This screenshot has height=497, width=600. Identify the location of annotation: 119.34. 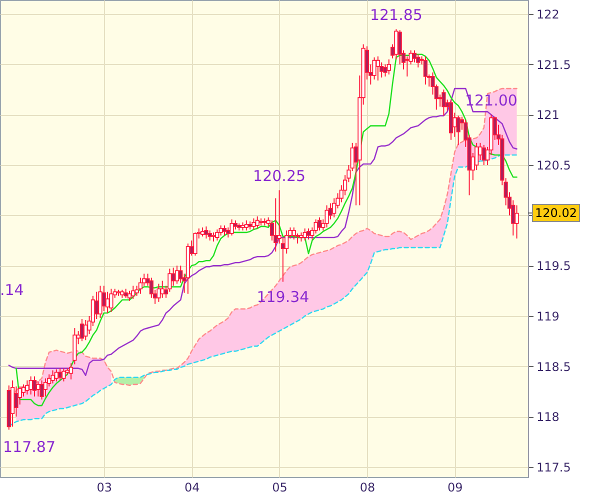
(283, 297).